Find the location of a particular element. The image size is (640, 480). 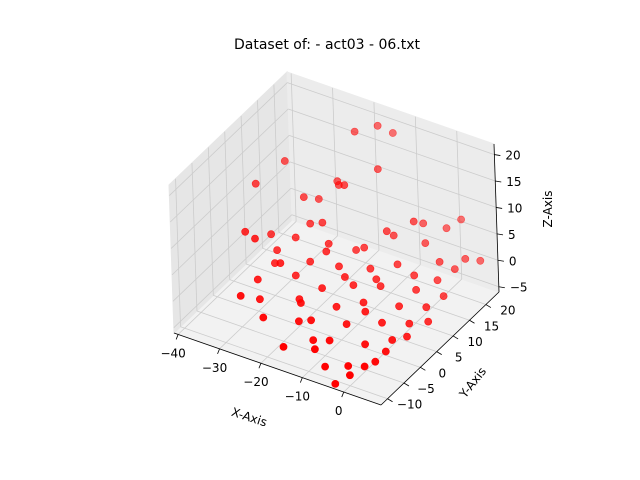

y-tick-label: 10 is located at coordinates (474, 342).